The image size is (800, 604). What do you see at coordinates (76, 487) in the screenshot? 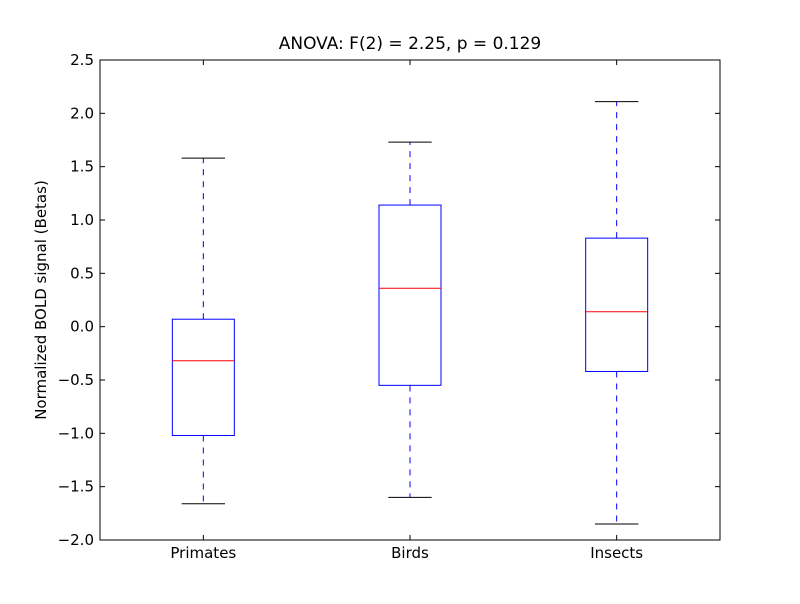
I see `y-tick-label: −1.5` at bounding box center [76, 487].